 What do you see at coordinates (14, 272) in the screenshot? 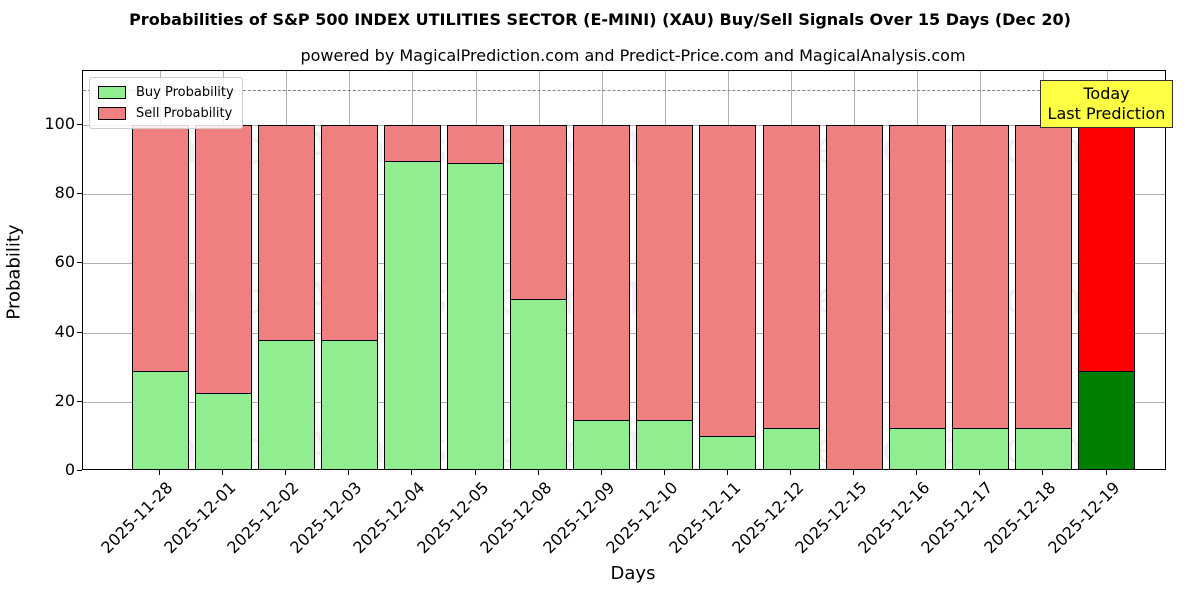
I see `y-axis-label: Probability` at bounding box center [14, 272].